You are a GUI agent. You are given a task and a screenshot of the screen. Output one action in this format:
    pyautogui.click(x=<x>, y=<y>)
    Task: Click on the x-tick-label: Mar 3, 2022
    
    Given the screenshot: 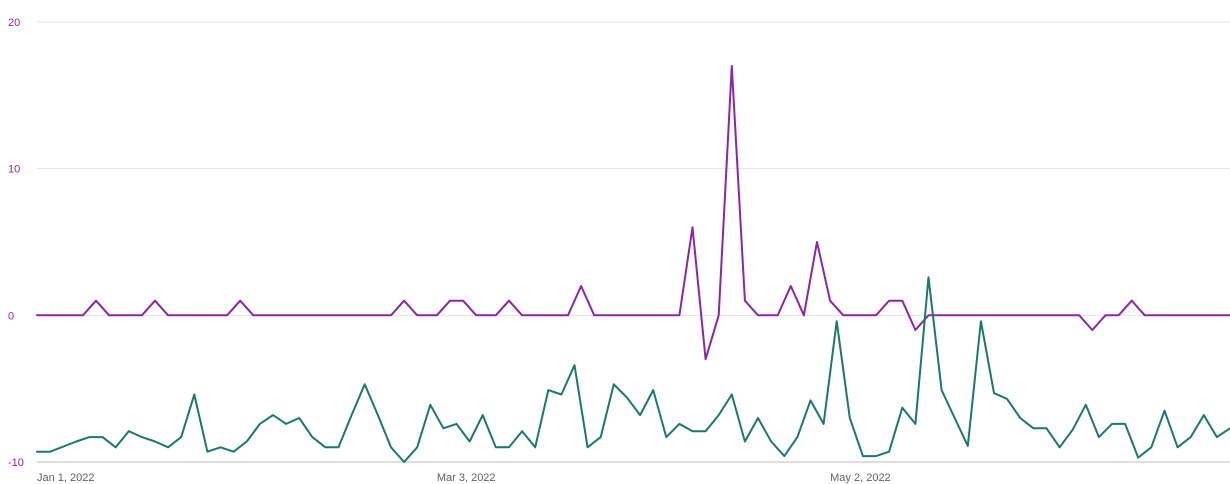 What is the action you would take?
    pyautogui.click(x=466, y=478)
    